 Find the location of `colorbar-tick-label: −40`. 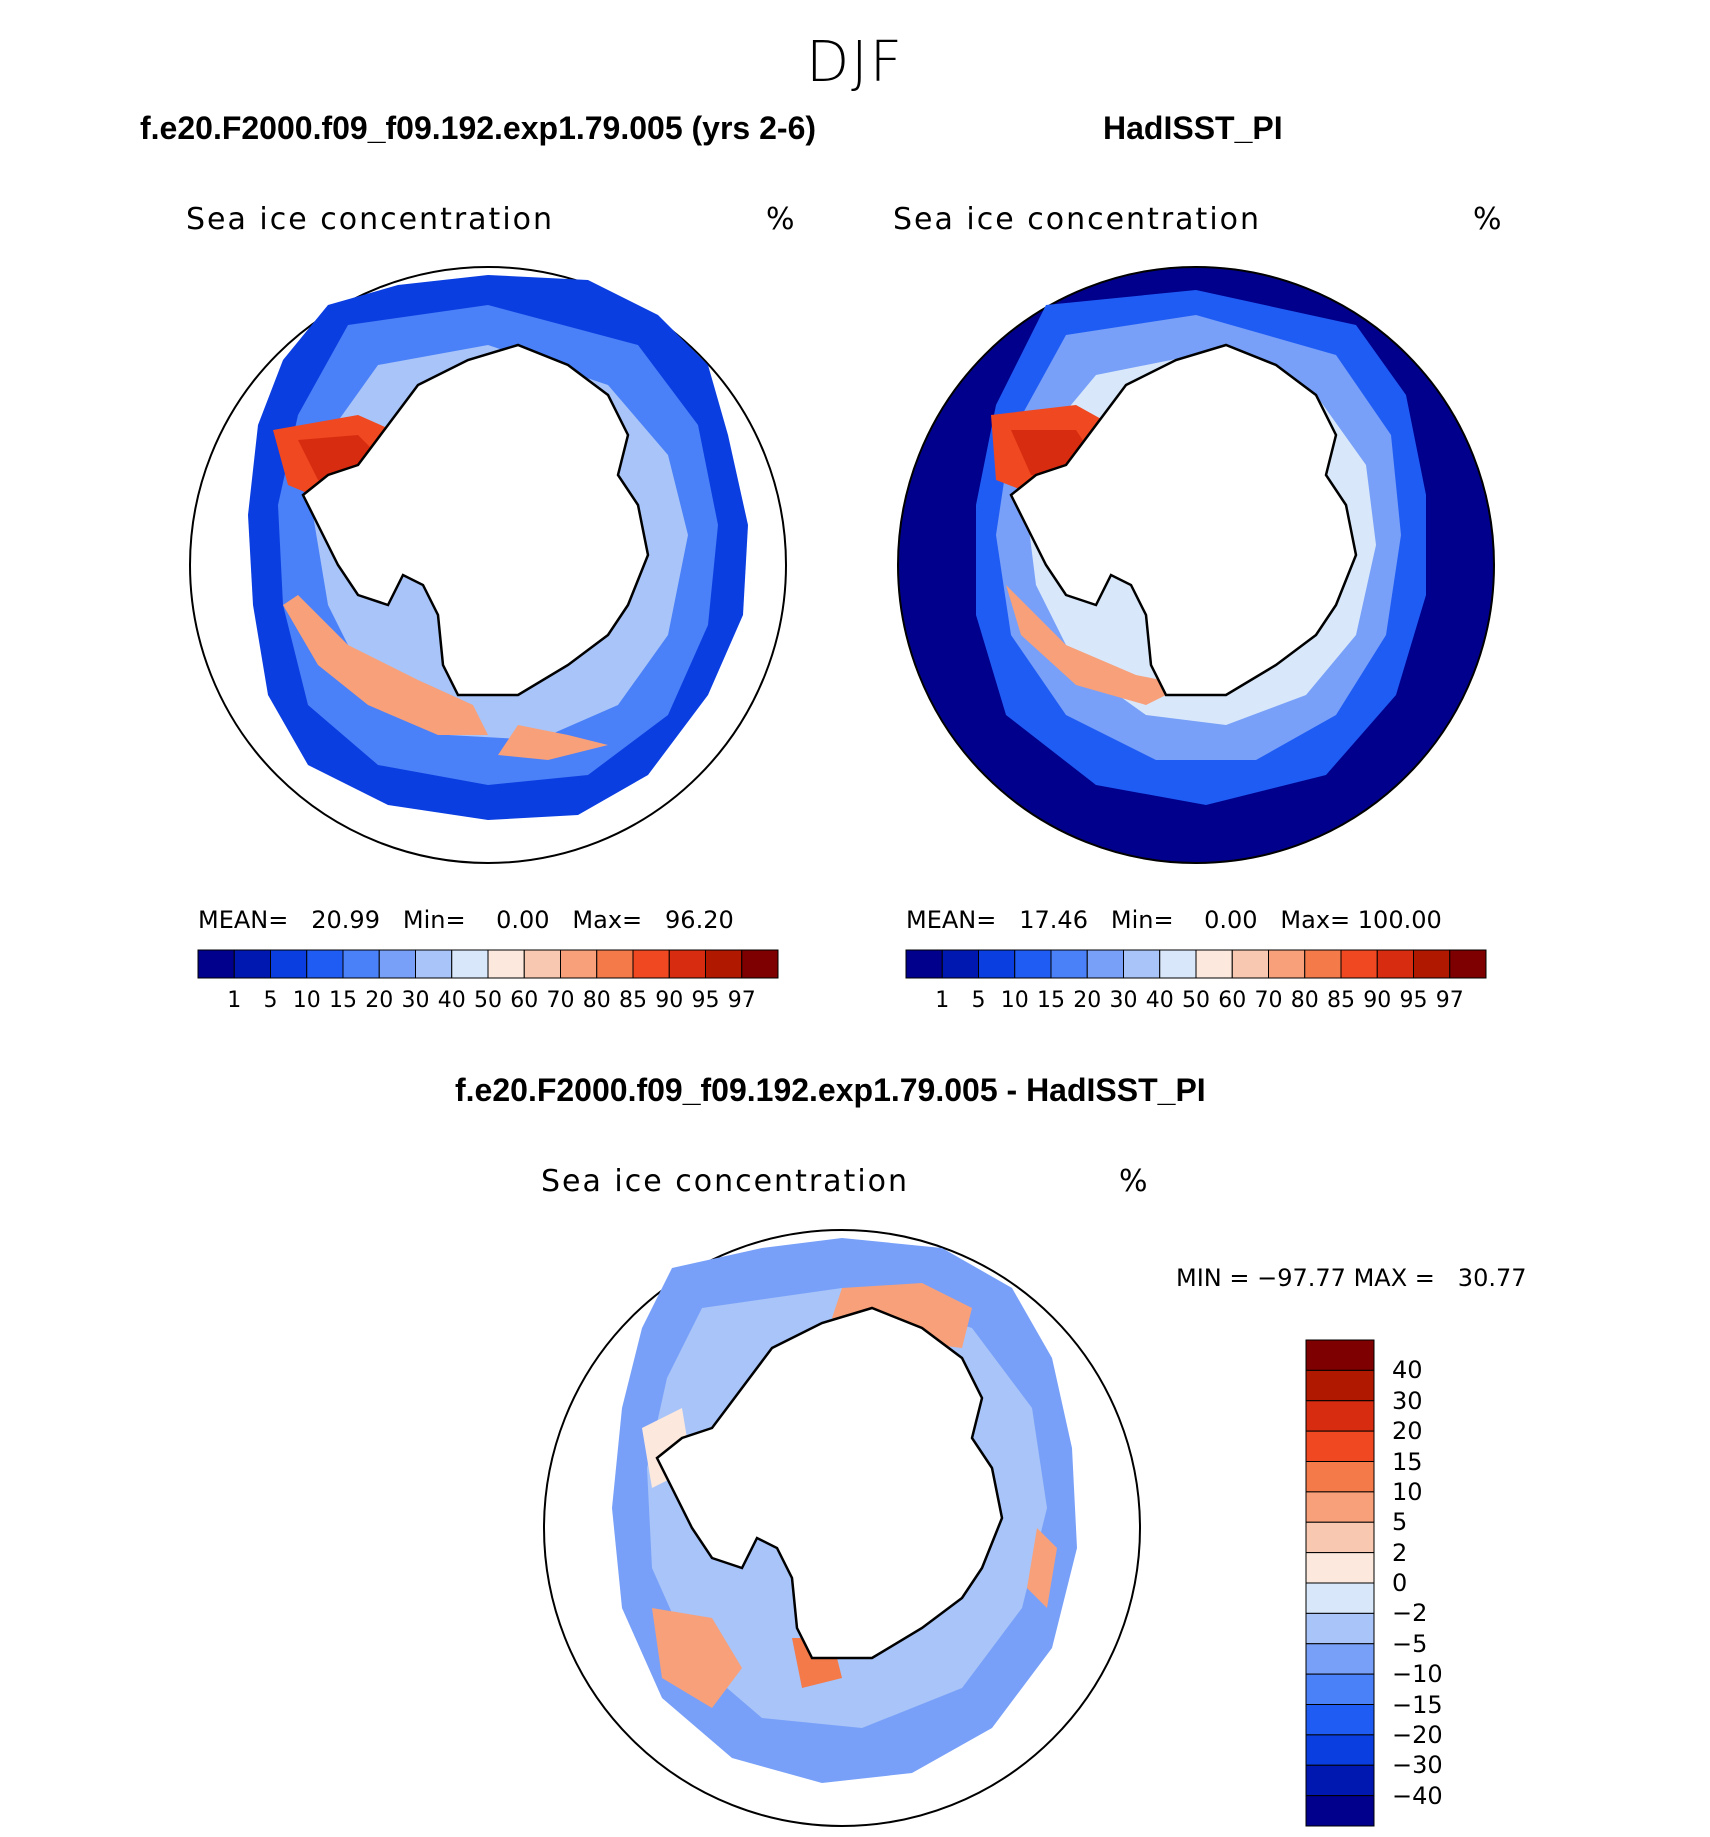

colorbar-tick-label: −40 is located at coordinates (1417, 1795).